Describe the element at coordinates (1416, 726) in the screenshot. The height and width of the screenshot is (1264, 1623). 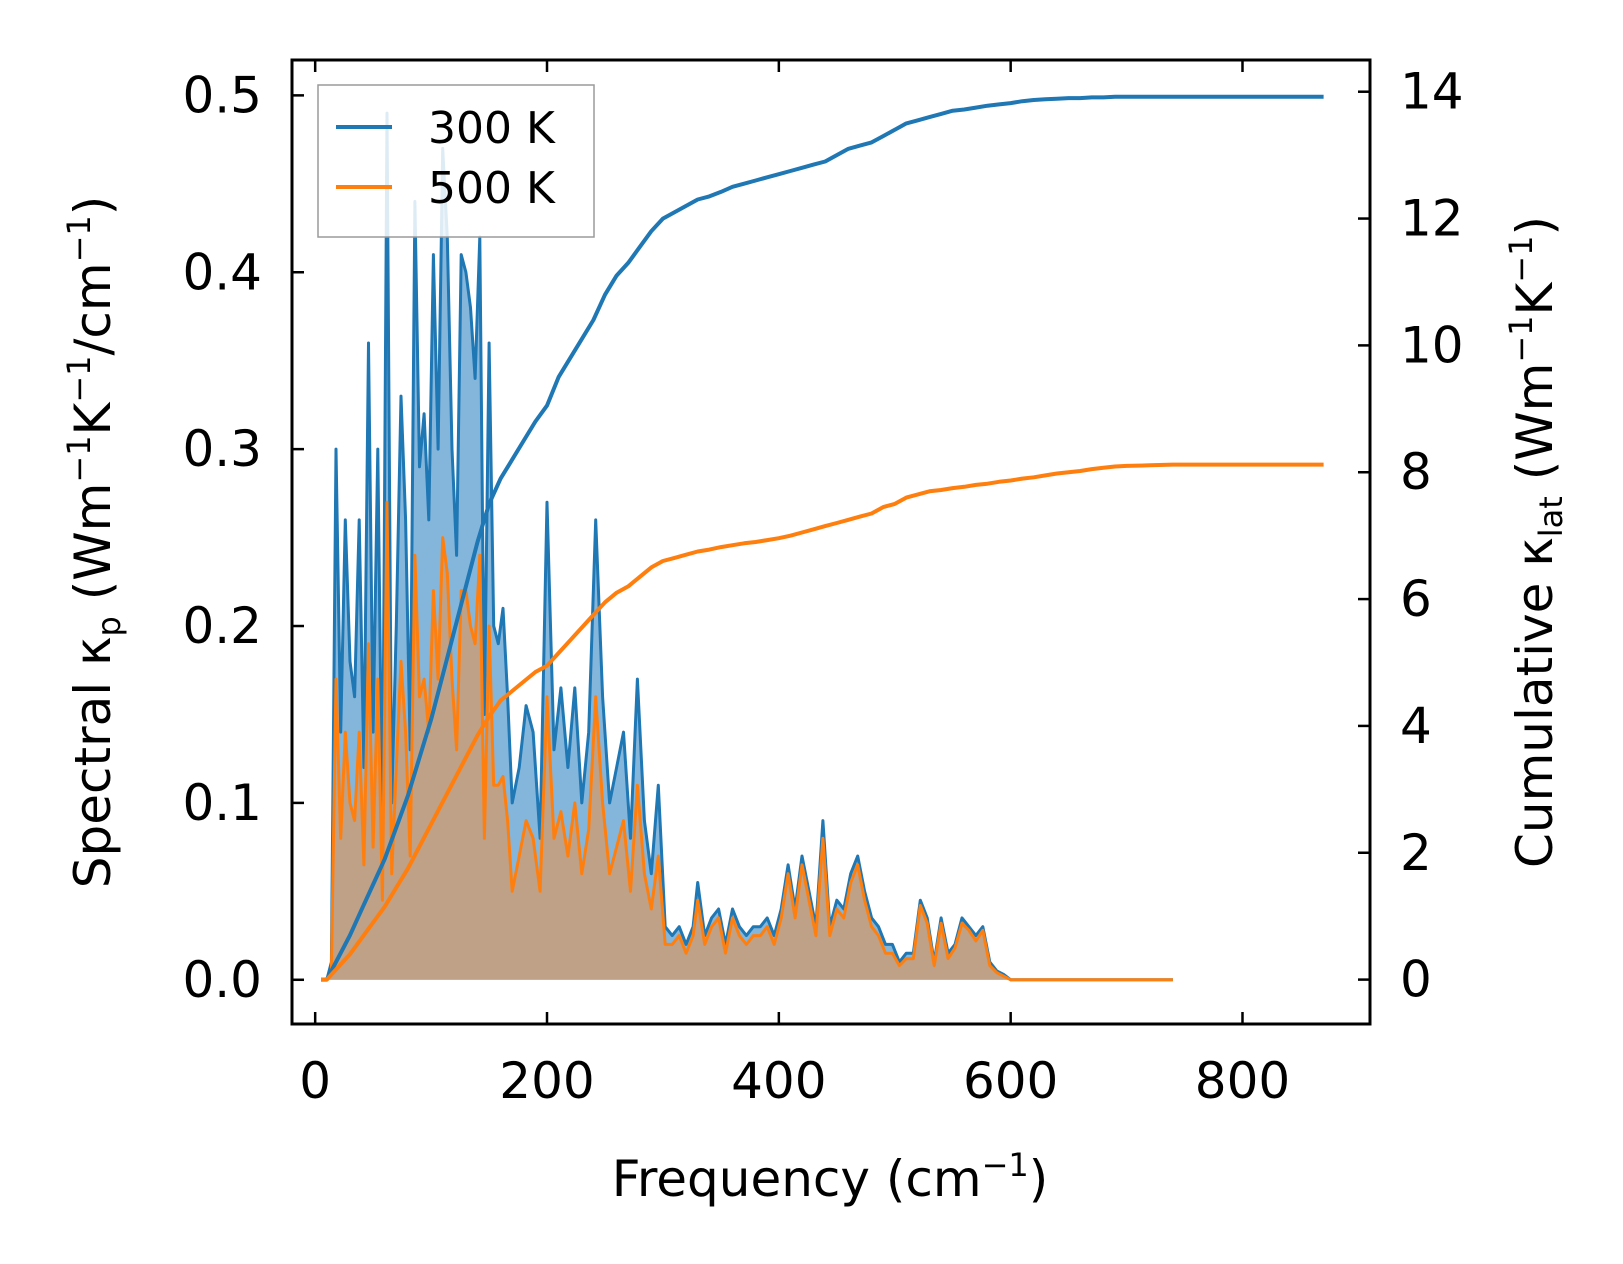
I see `y-right-tick-label: 4` at that location.